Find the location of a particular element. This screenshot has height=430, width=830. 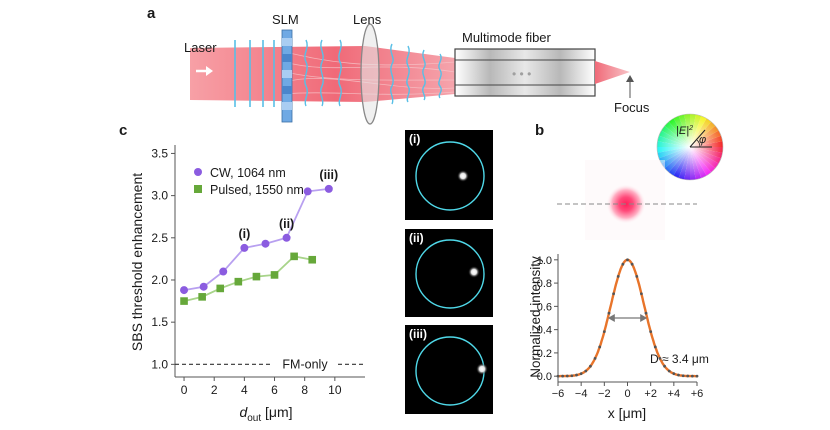

c-xtick-label: 2 is located at coordinates (214, 390).